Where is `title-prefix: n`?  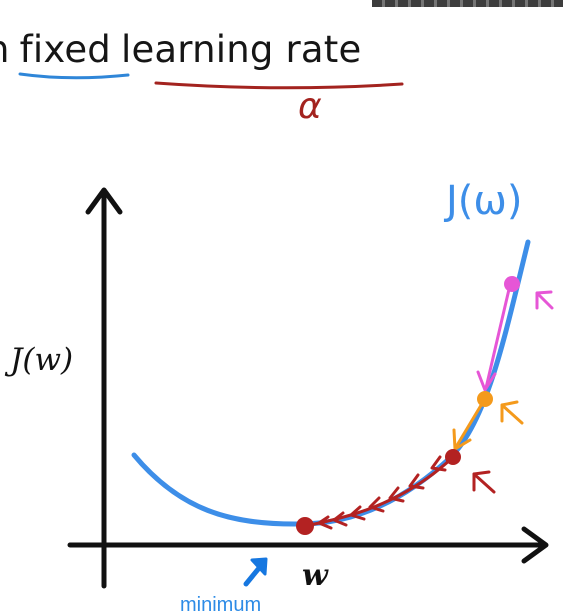
title-prefix: n is located at coordinates (5, 49).